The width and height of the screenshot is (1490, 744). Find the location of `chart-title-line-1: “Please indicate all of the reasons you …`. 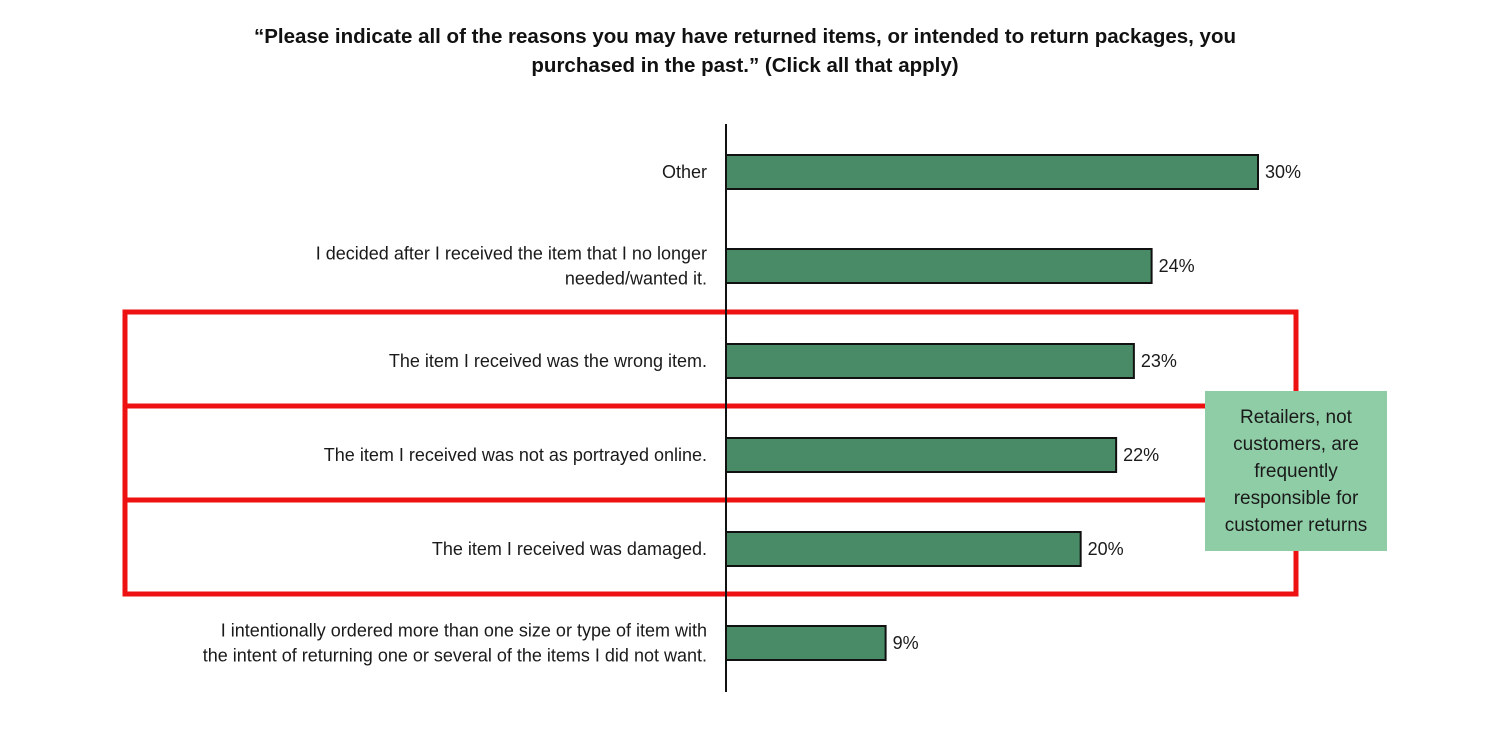

chart-title-line-1: “Please indicate all of the reasons you … is located at coordinates (745, 36).